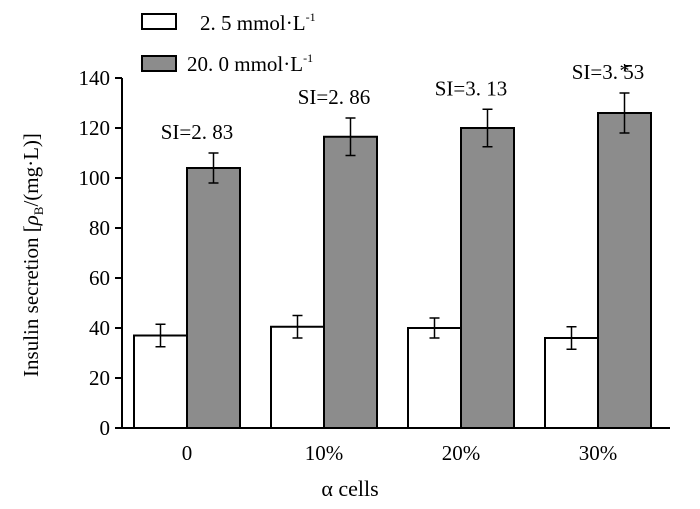 This screenshot has width=700, height=509. I want to click on legend-label-2-5-sup: -1, so click(311, 17).